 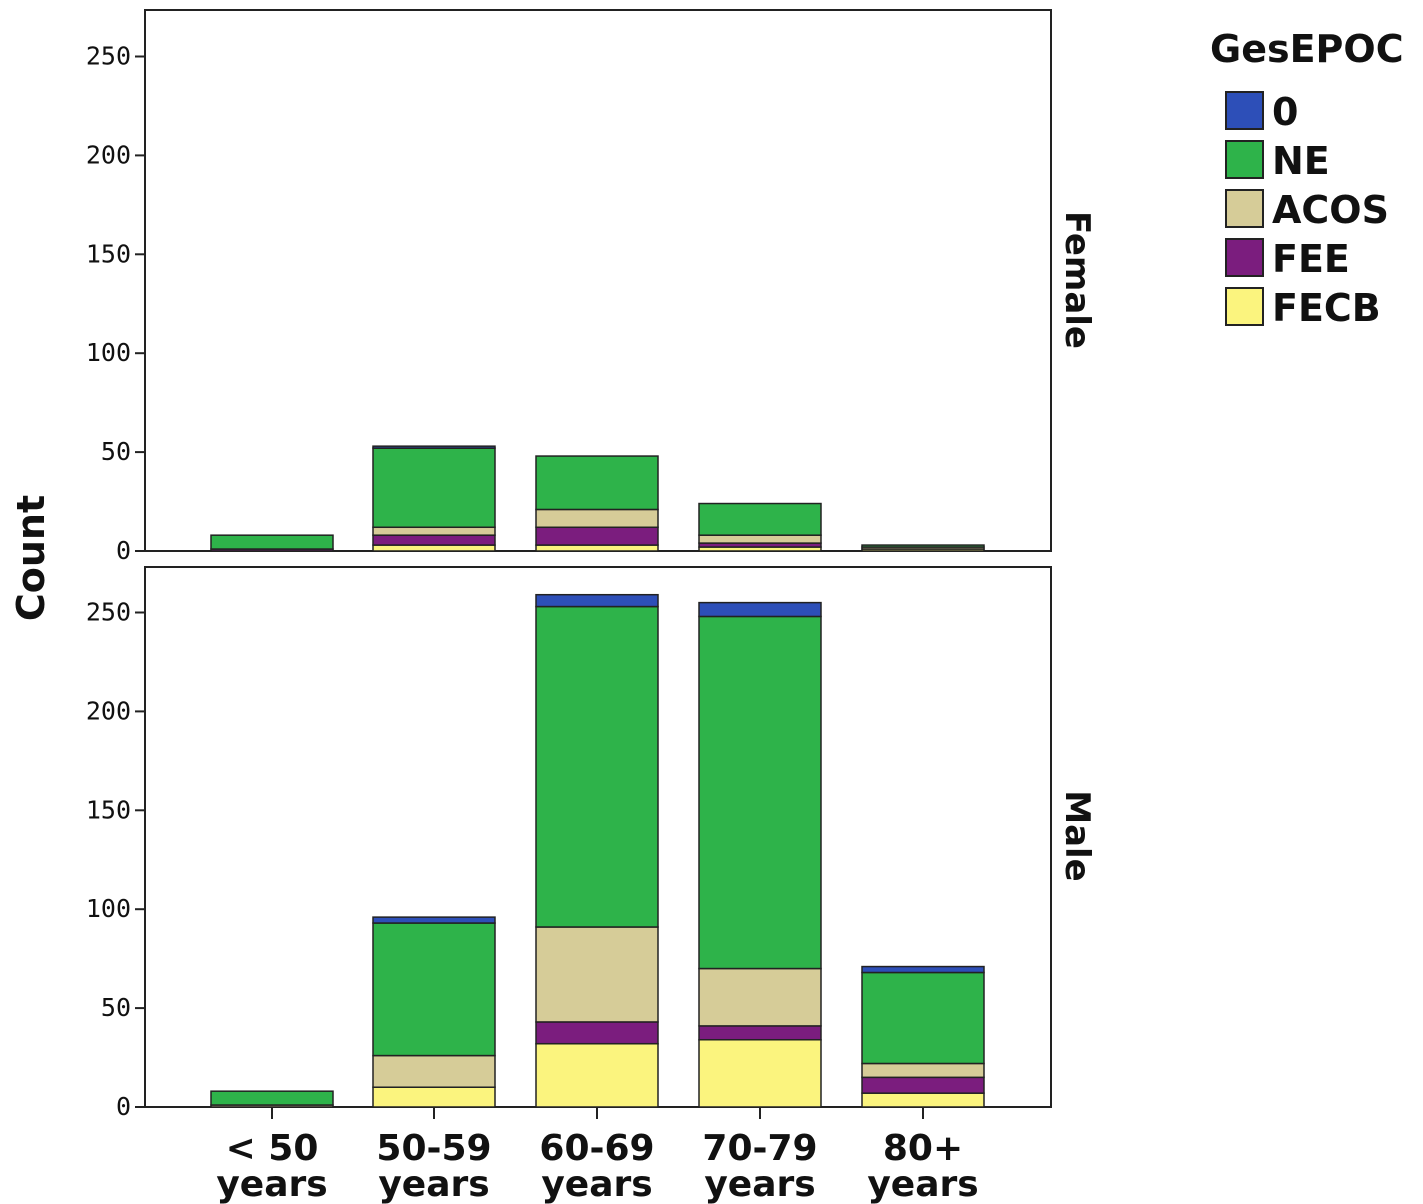 I want to click on female-panel-label: Female, so click(x=1077, y=280).